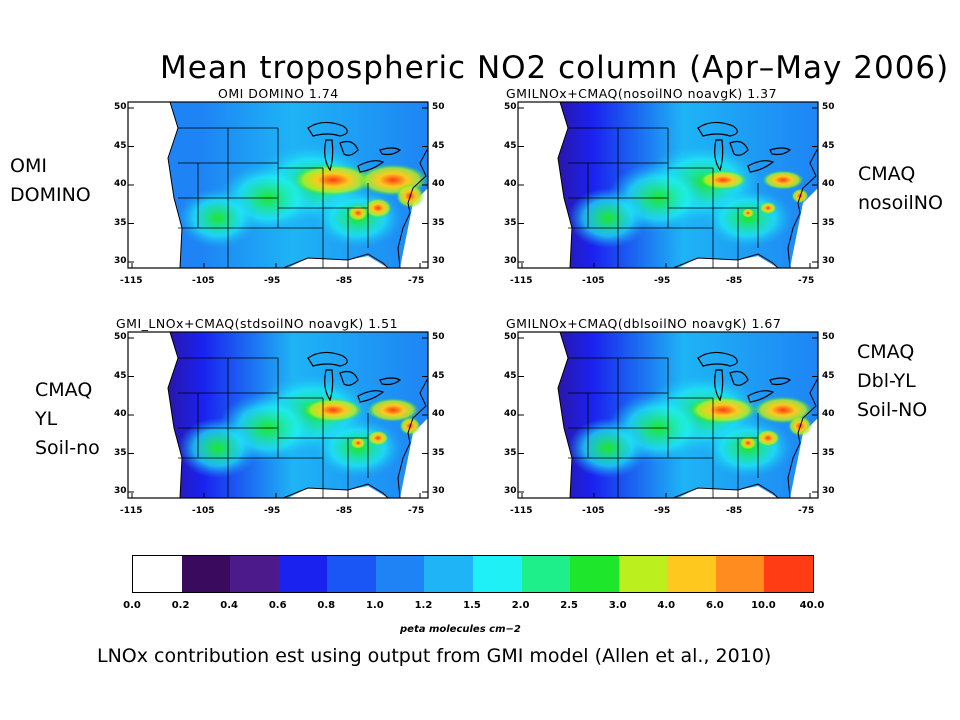 This screenshot has height=720, width=960. I want to click on colorbar-tick-label: 10.0, so click(763, 605).